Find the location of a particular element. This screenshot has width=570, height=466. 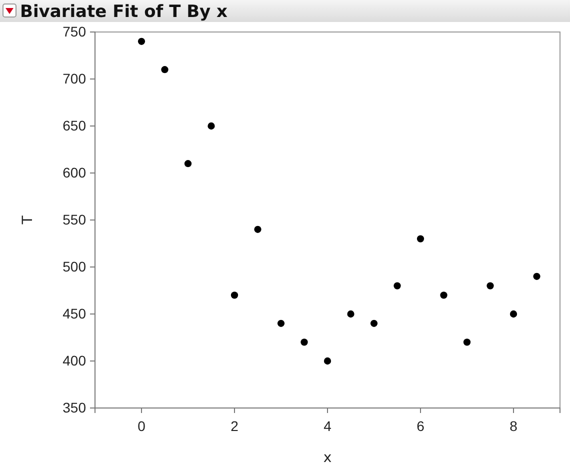

y-tick-label: 500 is located at coordinates (74, 266).